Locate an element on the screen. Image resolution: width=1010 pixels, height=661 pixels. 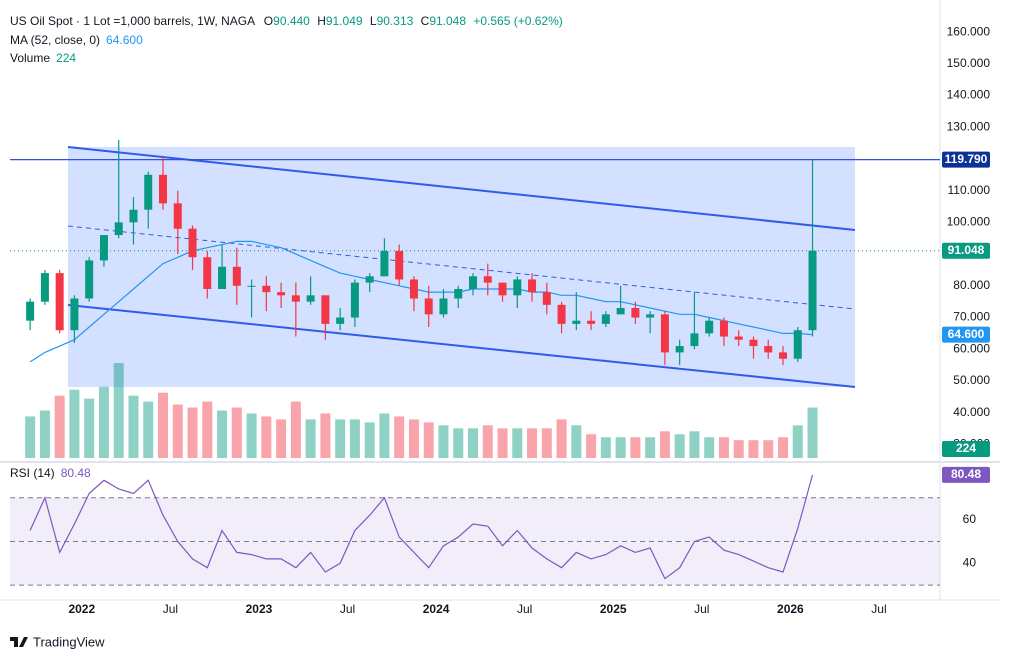
logo-mark is located at coordinates (19, 642).